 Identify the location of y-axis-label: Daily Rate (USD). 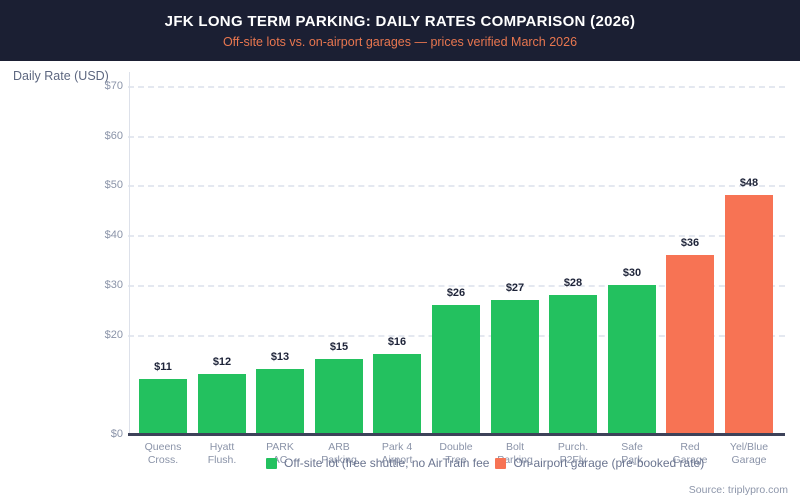
(61, 76).